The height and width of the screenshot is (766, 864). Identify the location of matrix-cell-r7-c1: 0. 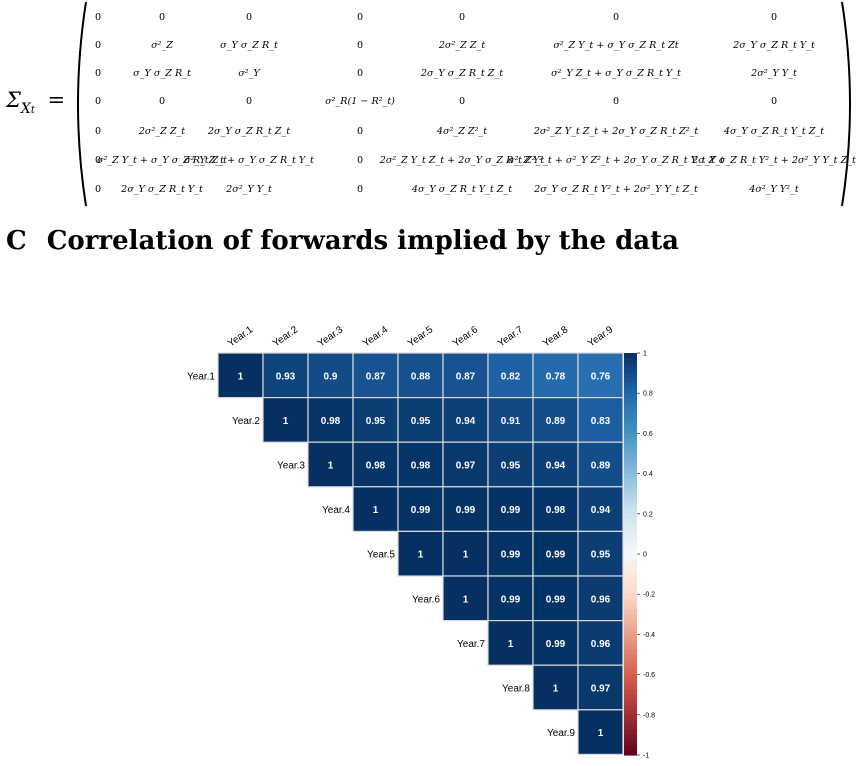
(98, 189).